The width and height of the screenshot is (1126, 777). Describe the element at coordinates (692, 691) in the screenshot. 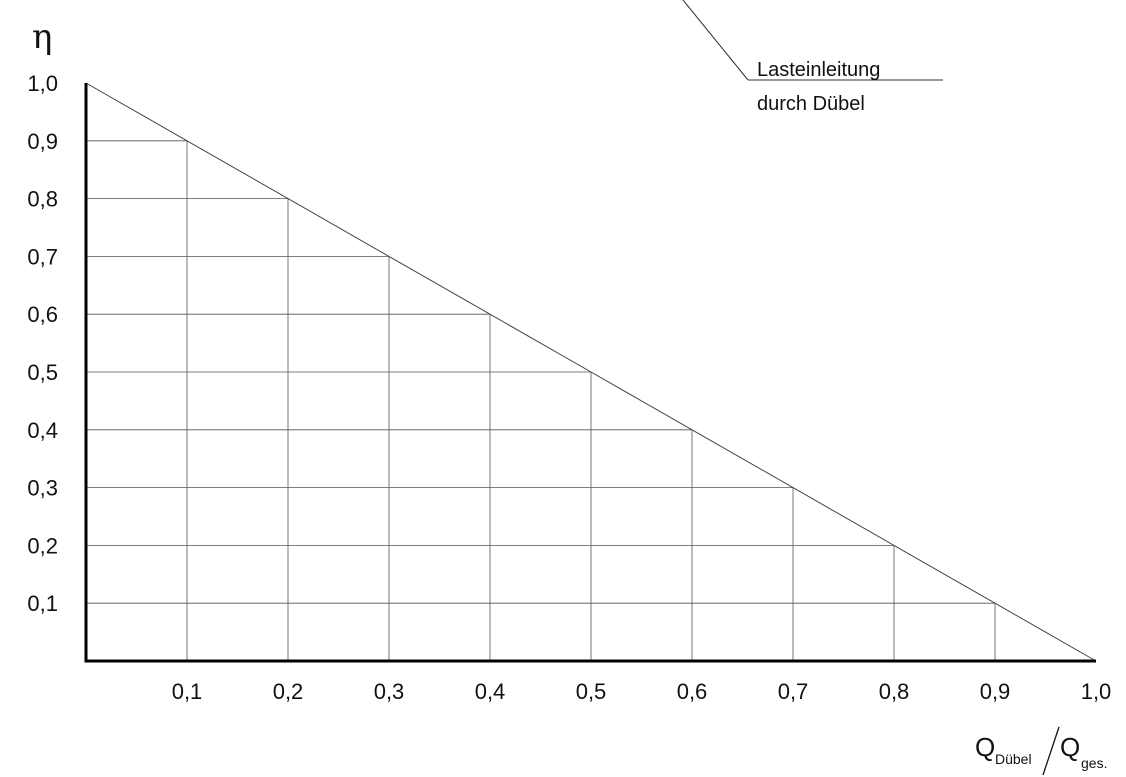

I see `x-tick-label: 0,6` at that location.